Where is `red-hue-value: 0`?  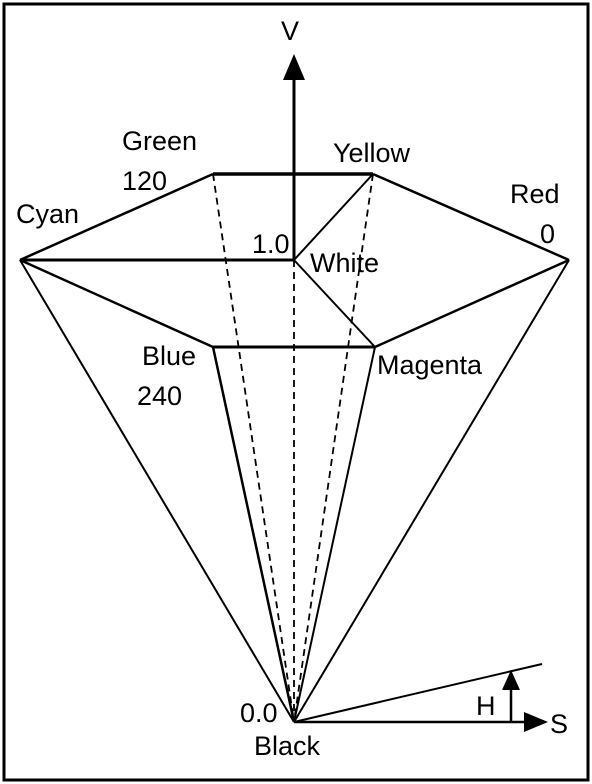 red-hue-value: 0 is located at coordinates (547, 234).